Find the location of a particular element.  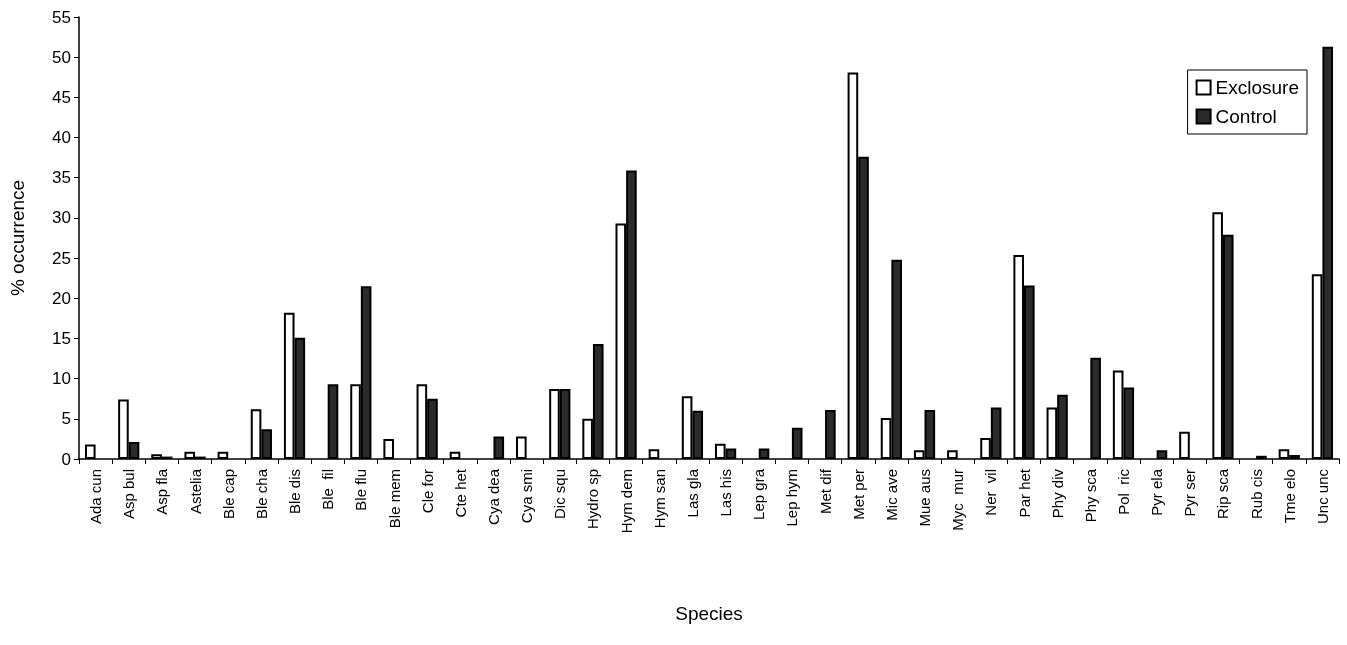

y-tick-label: 50 is located at coordinates (61, 57).